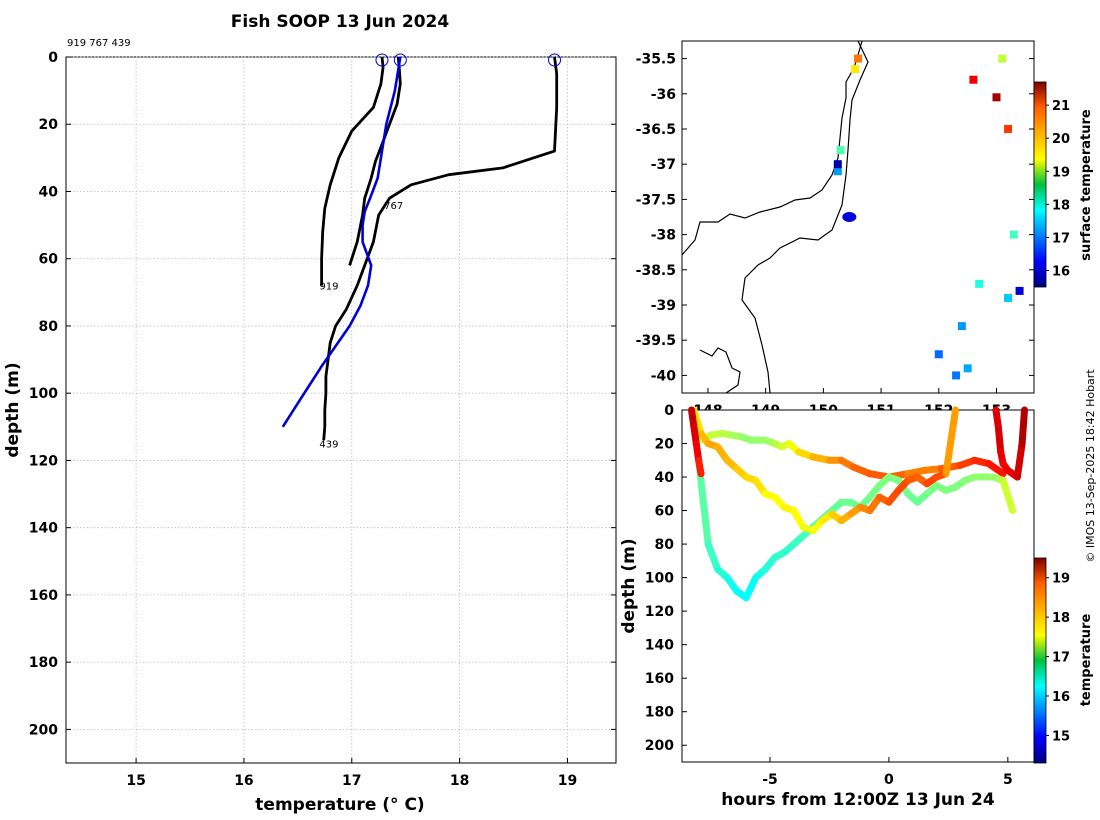 The image size is (1100, 820). Describe the element at coordinates (328, 287) in the screenshot. I see `profile-annotation: 919` at that location.